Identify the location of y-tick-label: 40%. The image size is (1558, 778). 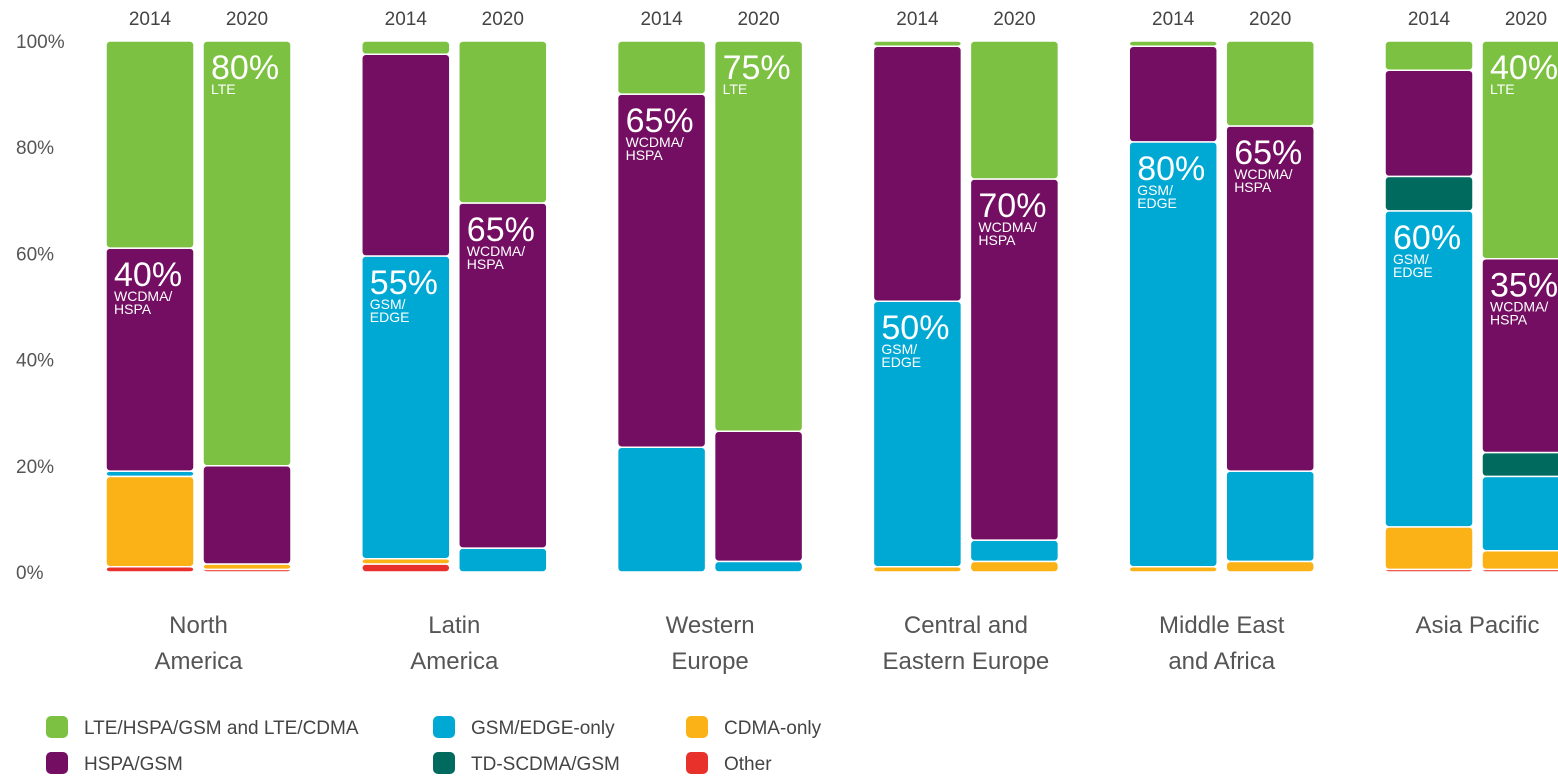
(35, 361).